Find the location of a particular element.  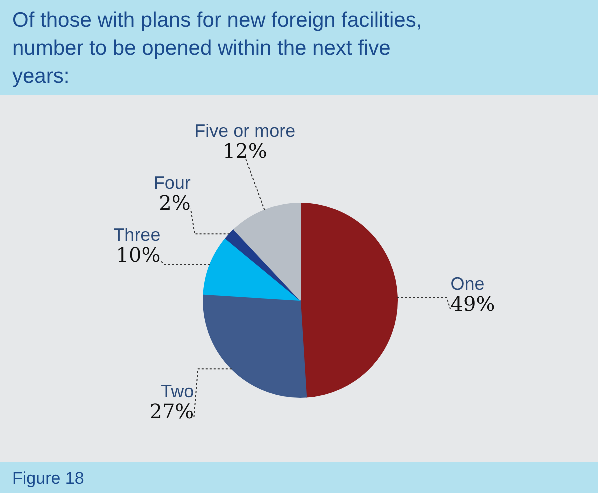

slice-label: Four is located at coordinates (172, 182).